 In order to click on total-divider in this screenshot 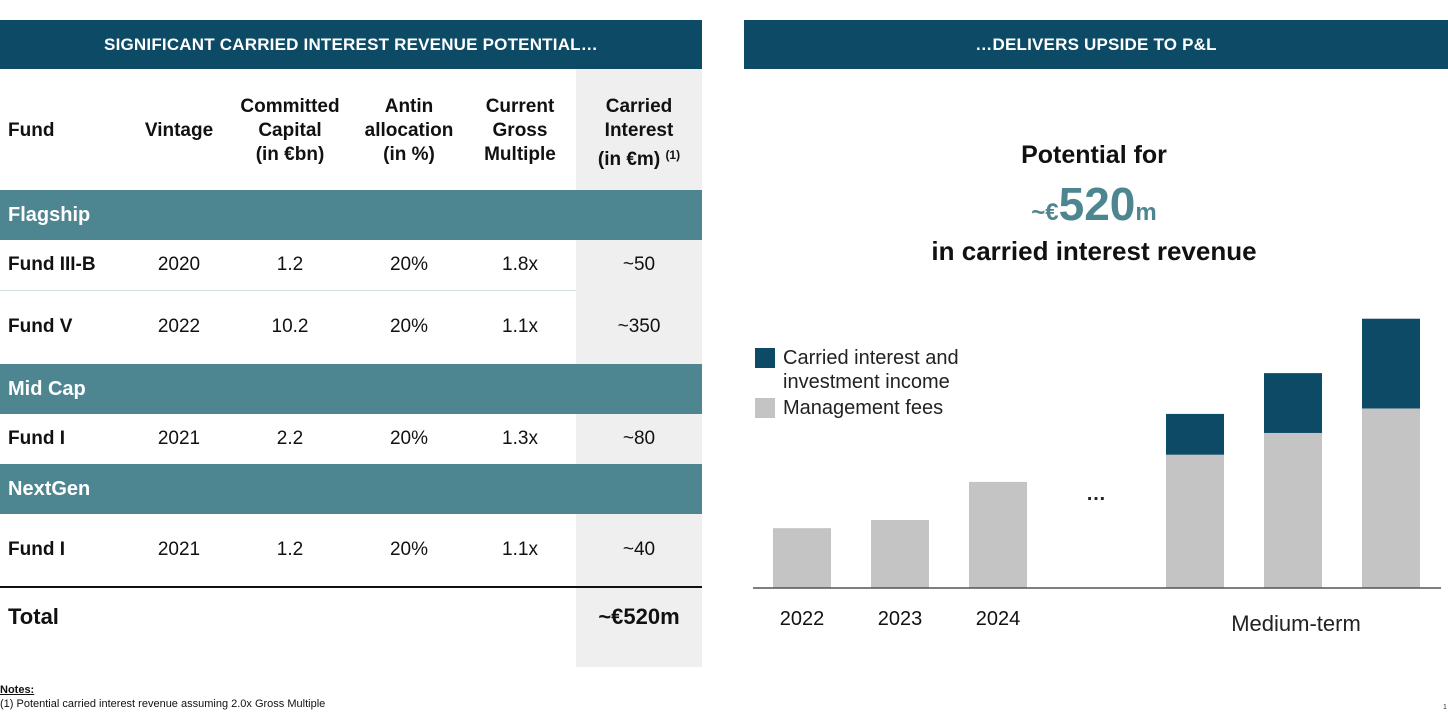, I will do `click(351, 587)`.